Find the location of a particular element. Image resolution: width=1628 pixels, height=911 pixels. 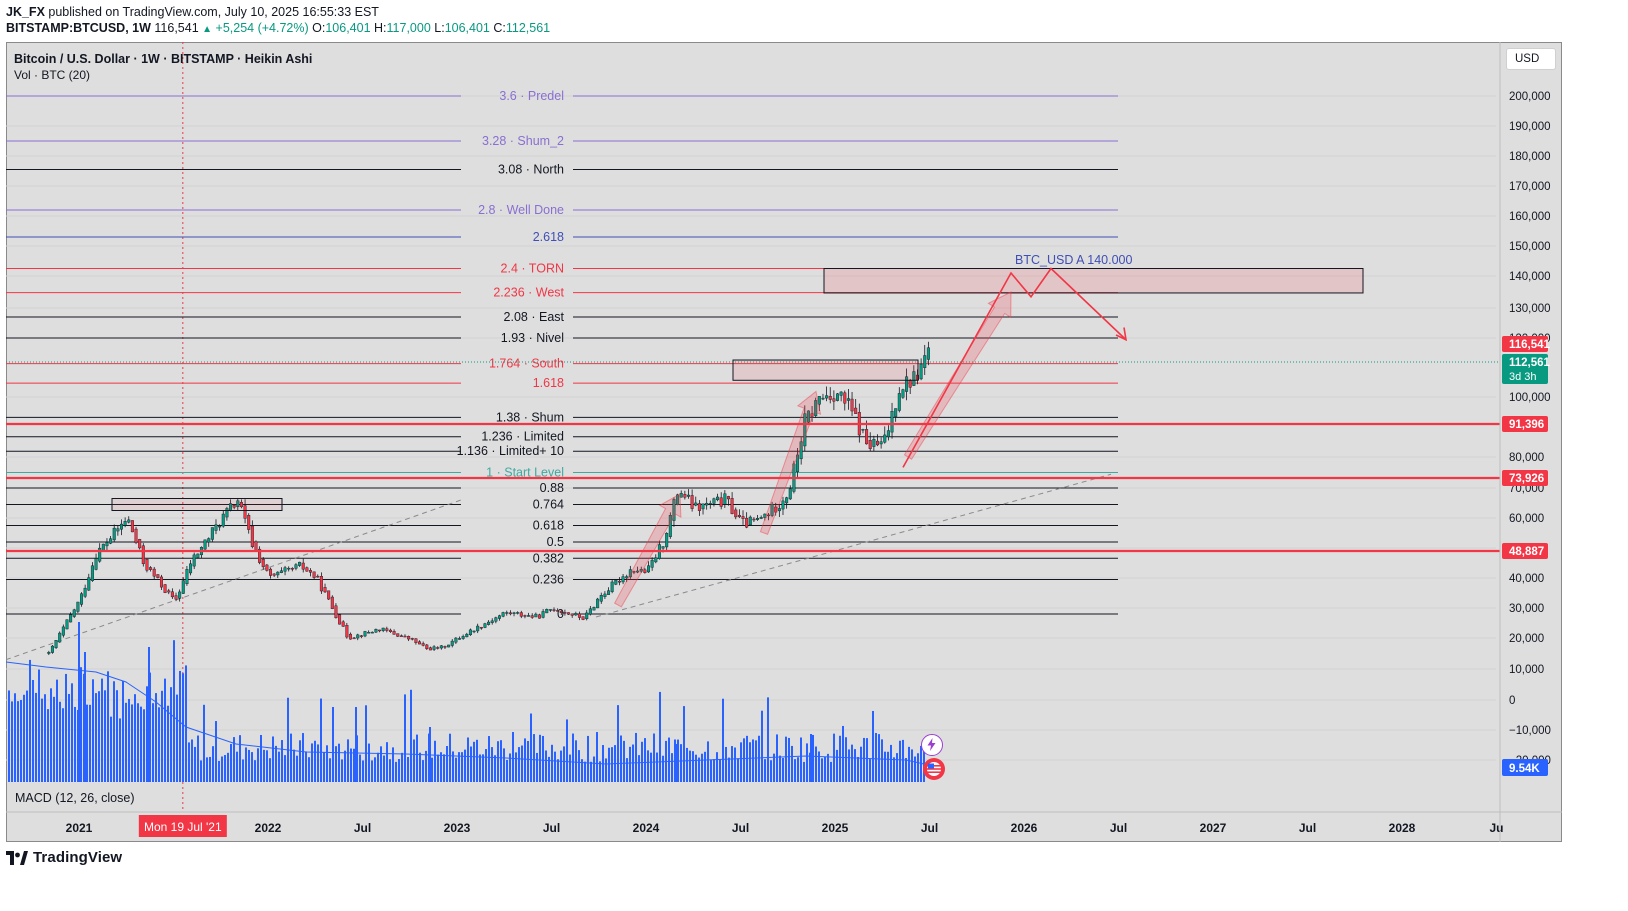

price-badge-label: 112,561 is located at coordinates (1530, 363).